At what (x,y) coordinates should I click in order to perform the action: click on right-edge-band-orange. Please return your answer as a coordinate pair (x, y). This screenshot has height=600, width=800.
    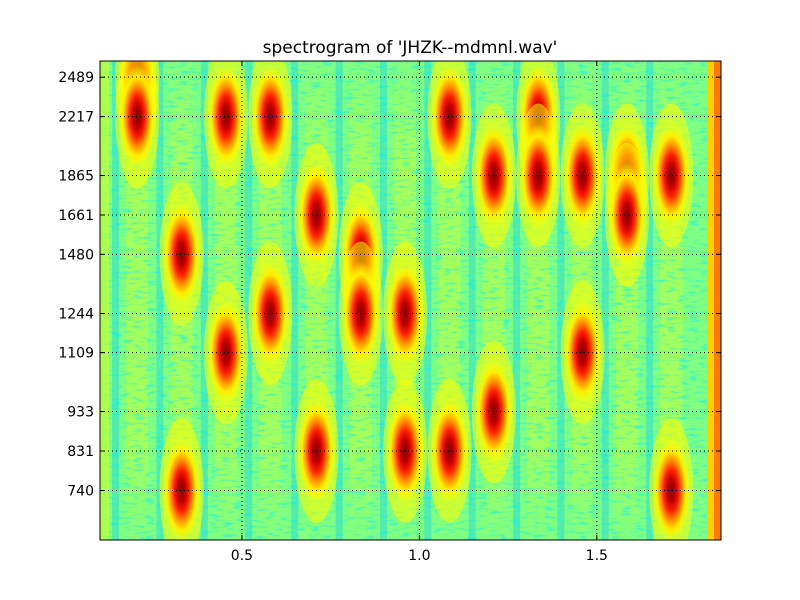
    Looking at the image, I should click on (717, 300).